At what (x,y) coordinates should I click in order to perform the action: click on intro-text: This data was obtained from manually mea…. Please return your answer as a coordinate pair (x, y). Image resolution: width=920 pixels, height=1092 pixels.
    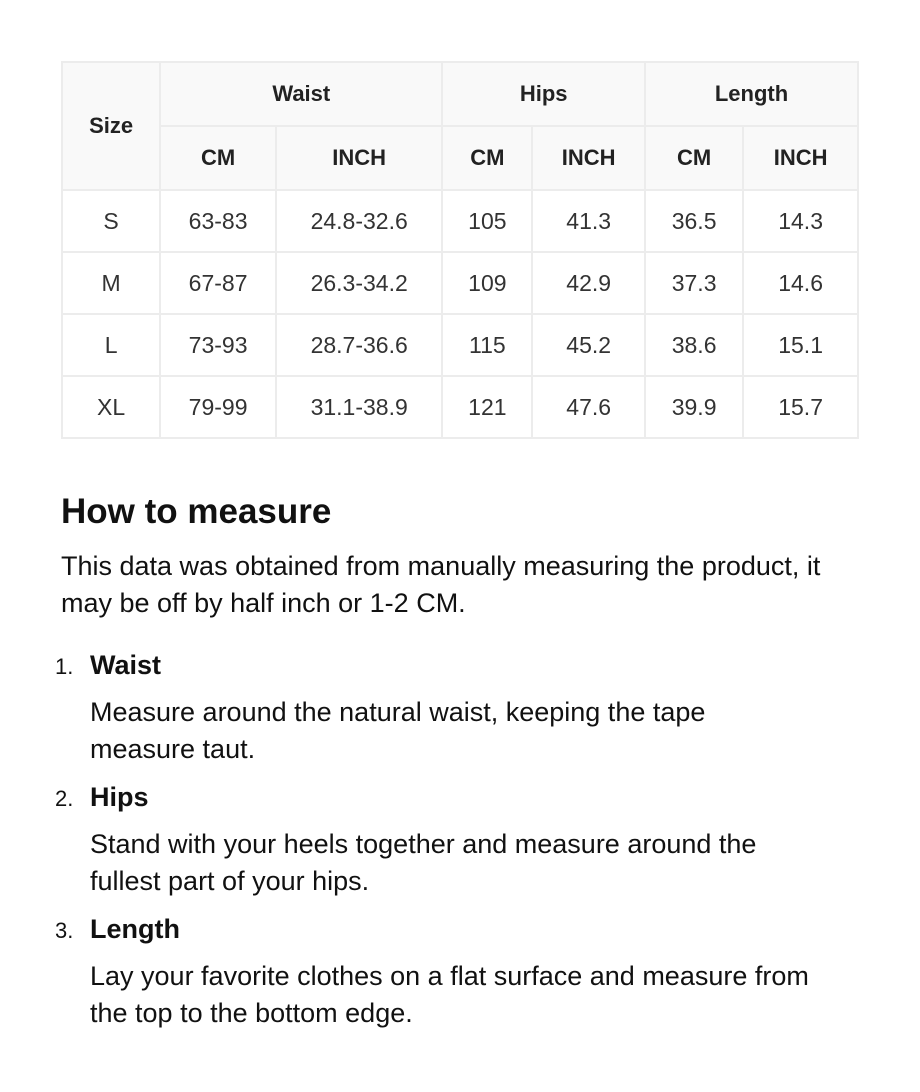
    Looking at the image, I should click on (441, 584).